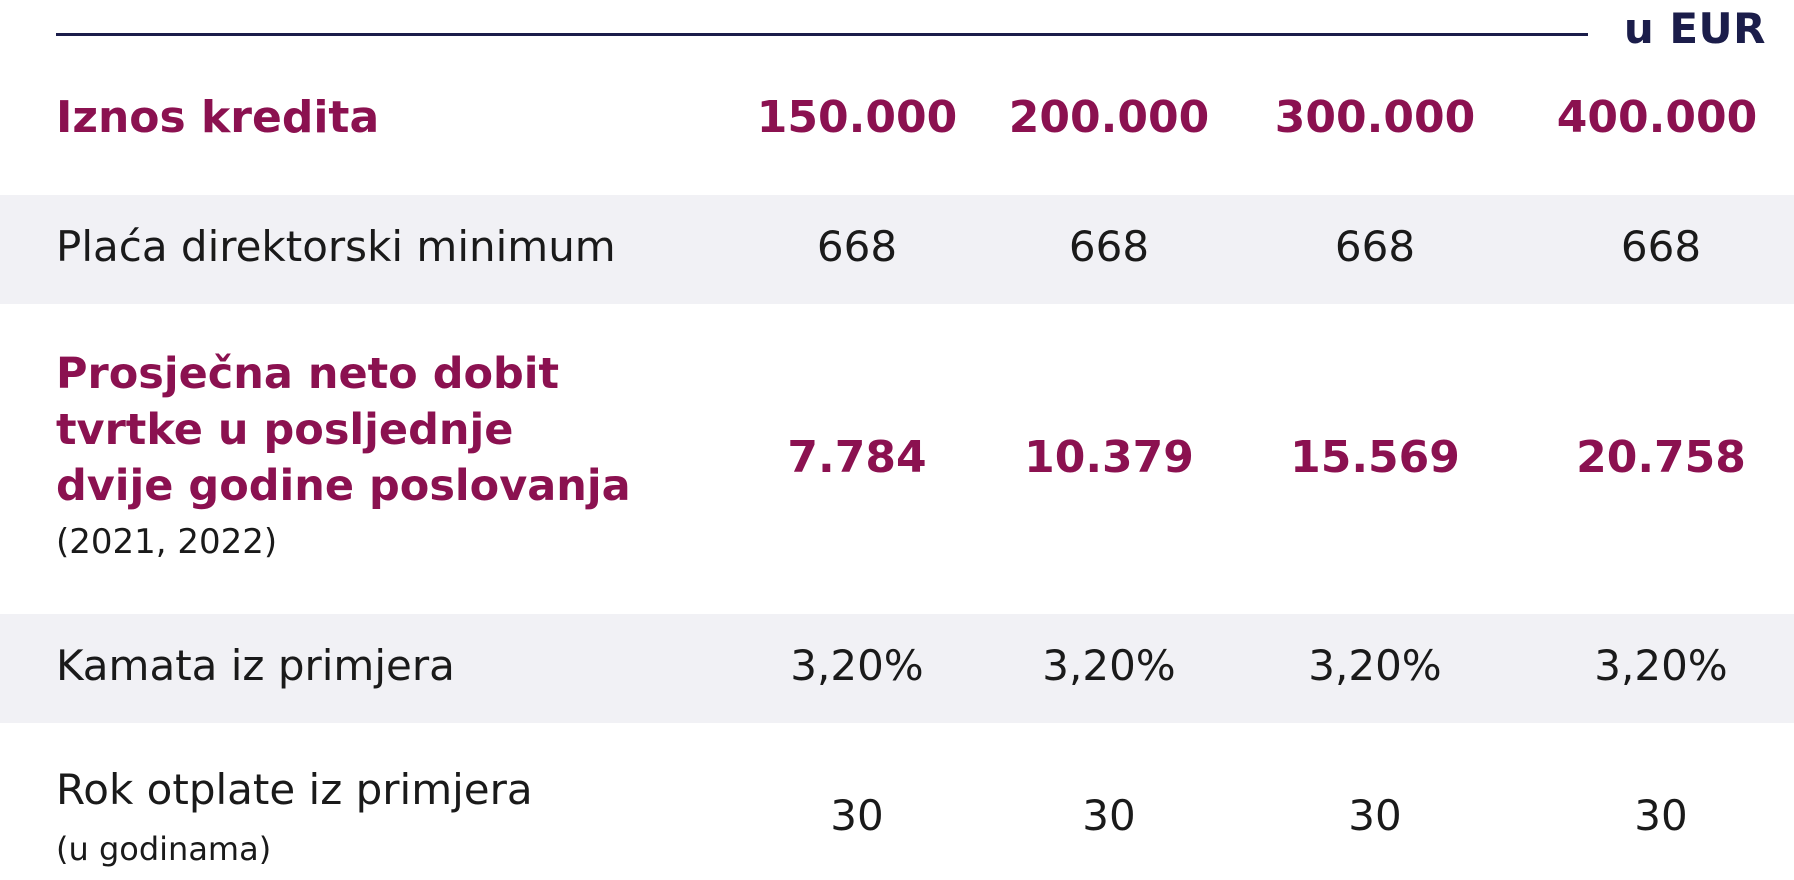 This screenshot has width=1794, height=880. What do you see at coordinates (294, 789) in the screenshot?
I see `repayment-term-label: Rok otplate iz primjera` at bounding box center [294, 789].